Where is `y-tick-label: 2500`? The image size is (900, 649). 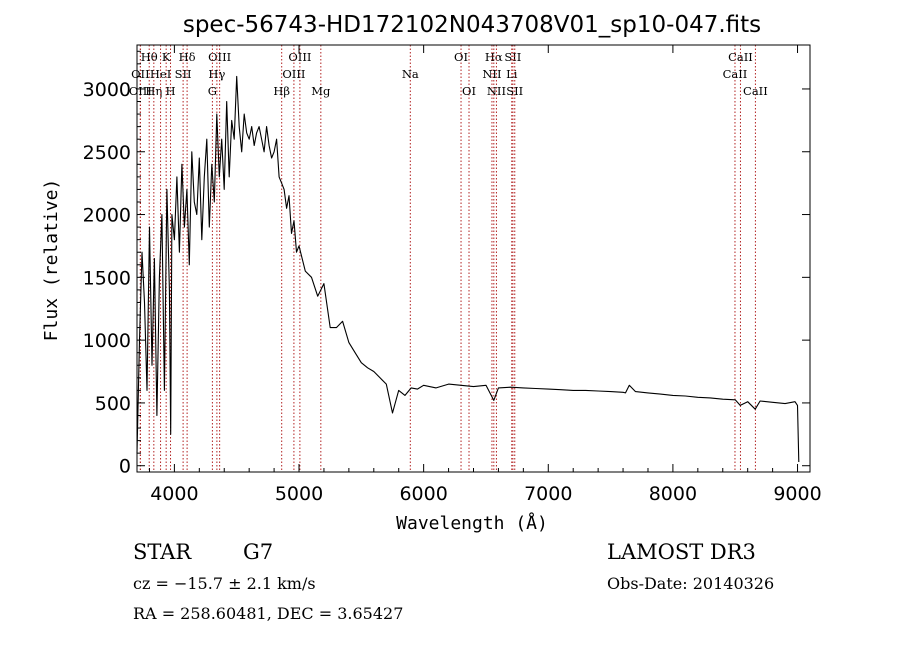 y-tick-label: 2500 is located at coordinates (107, 153).